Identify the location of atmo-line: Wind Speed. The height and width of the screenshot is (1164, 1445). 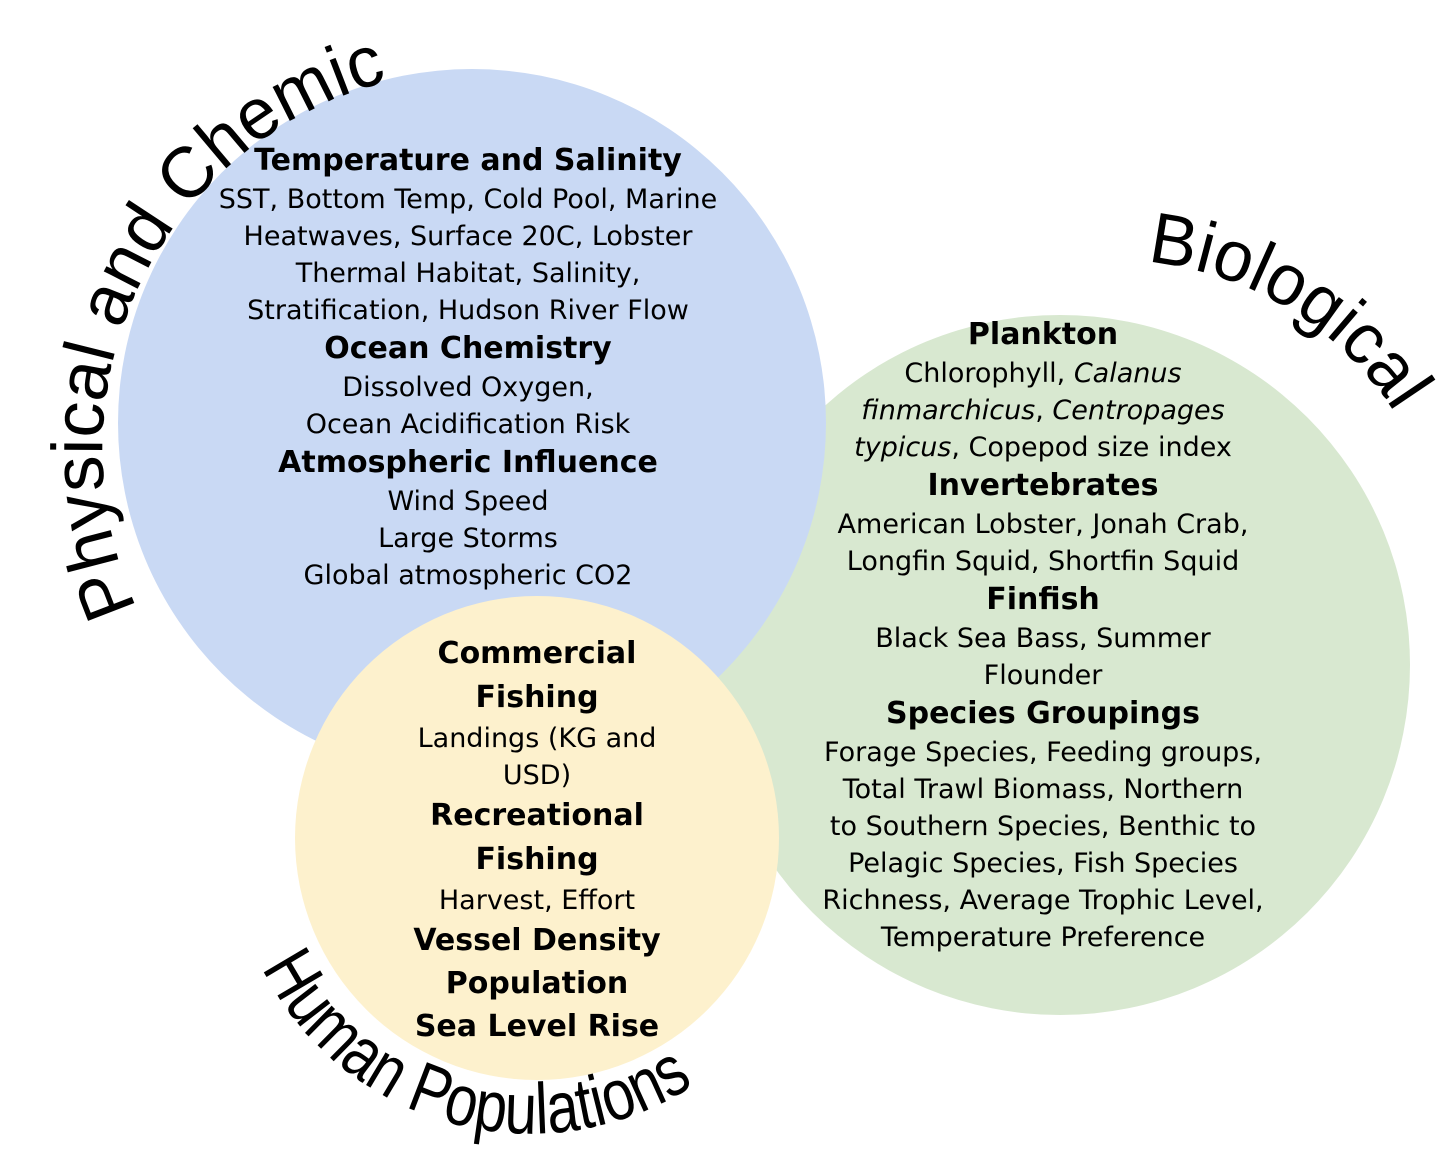
(468, 501).